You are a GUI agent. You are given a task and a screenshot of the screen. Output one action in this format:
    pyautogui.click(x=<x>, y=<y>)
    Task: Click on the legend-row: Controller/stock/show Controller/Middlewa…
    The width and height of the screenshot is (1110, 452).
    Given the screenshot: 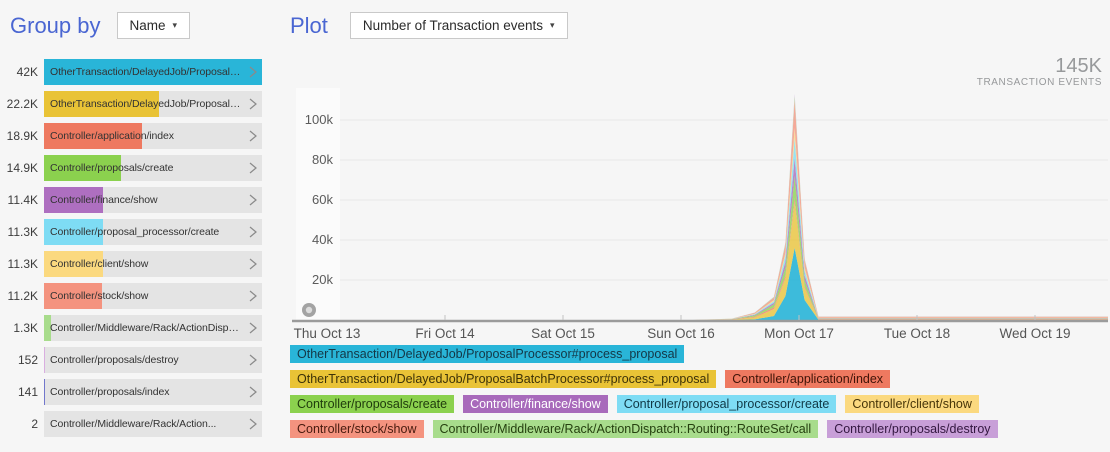 What is the action you would take?
    pyautogui.click(x=700, y=429)
    